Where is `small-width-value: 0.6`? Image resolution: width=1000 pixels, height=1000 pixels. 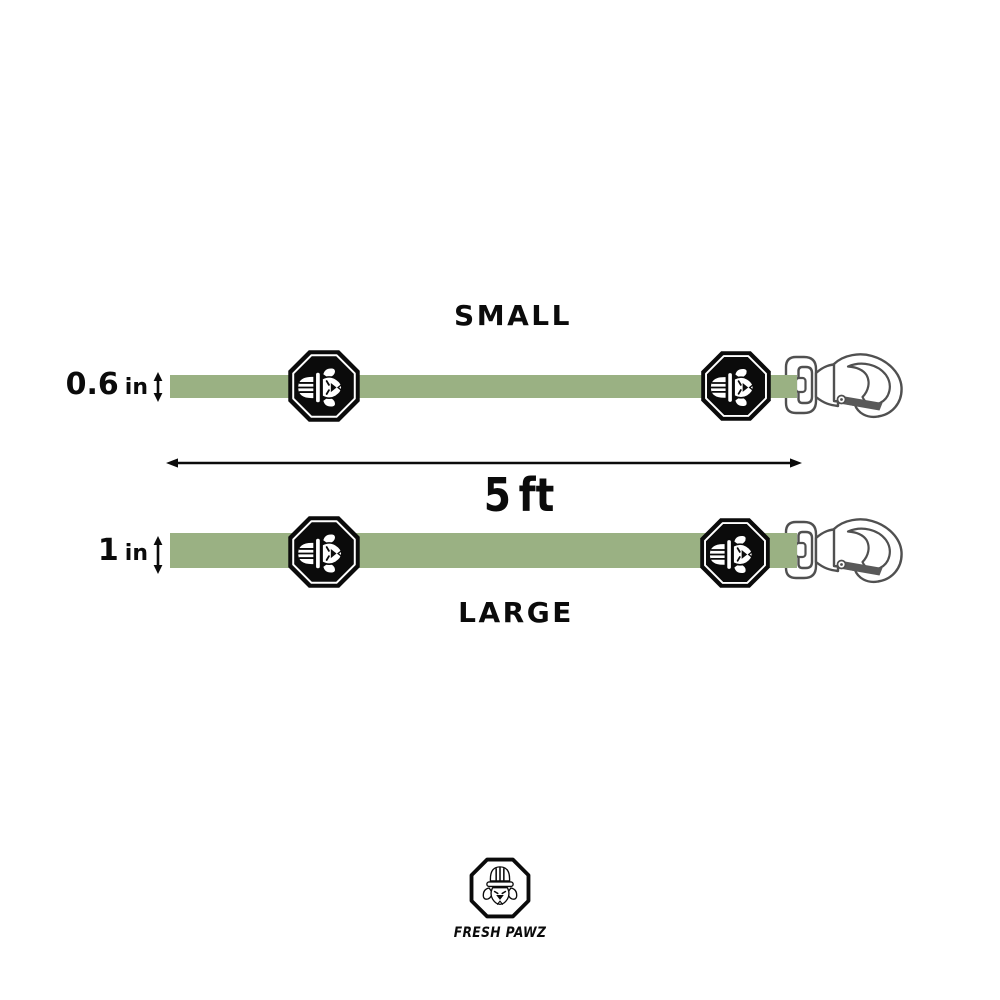 small-width-value: 0.6 is located at coordinates (92, 384).